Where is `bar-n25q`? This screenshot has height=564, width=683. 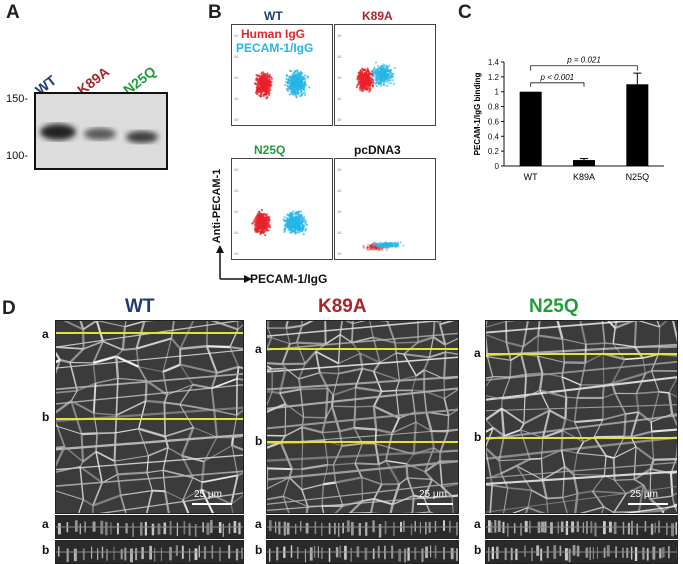
bar-n25q is located at coordinates (637, 125).